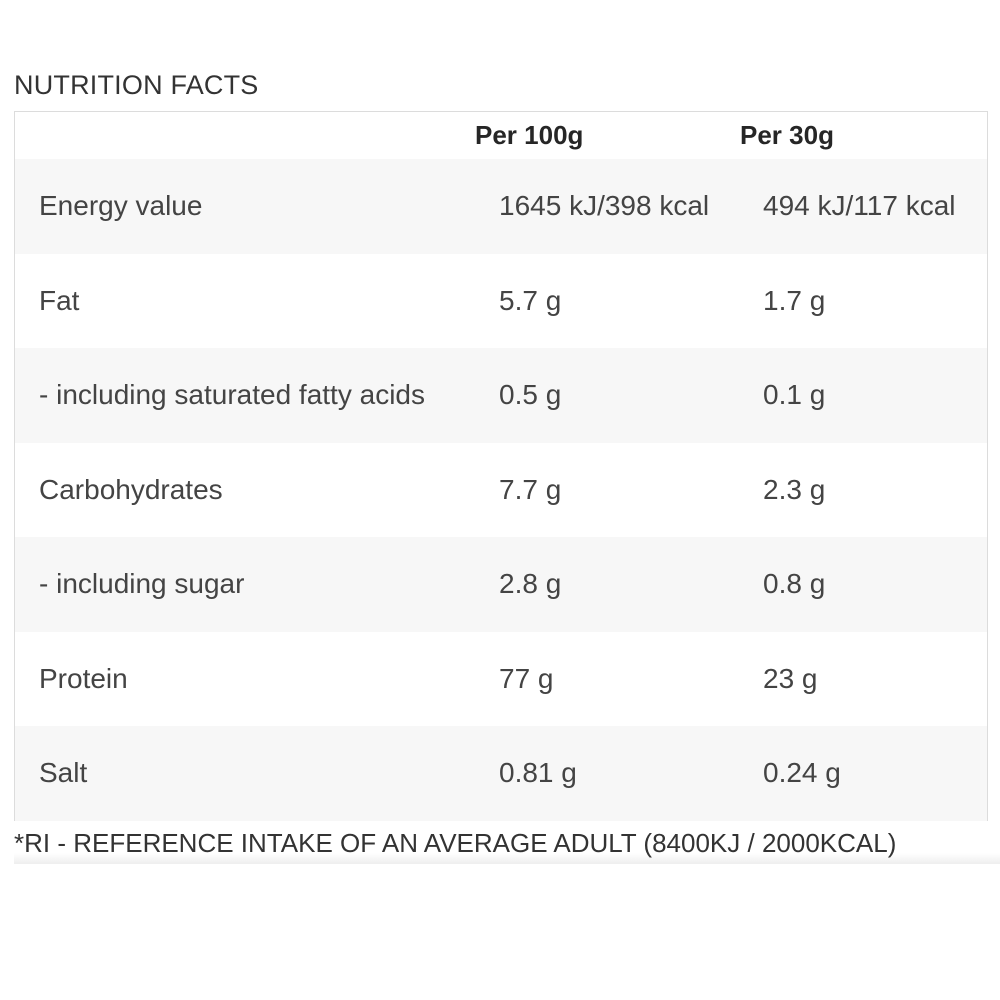 This screenshot has height=1000, width=1000. Describe the element at coordinates (63, 773) in the screenshot. I see `nutrient-label: Salt` at that location.